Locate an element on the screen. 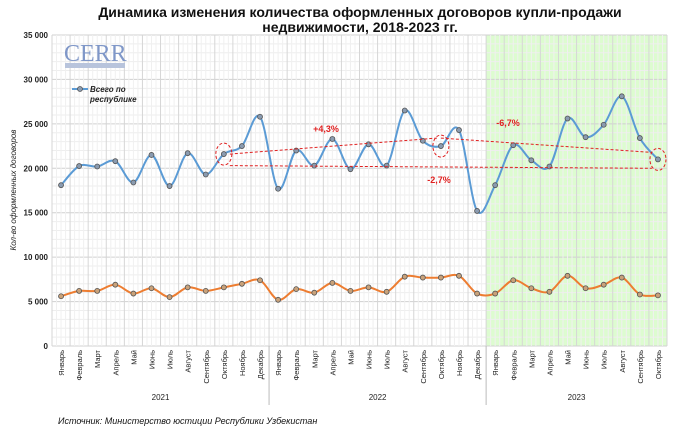 This screenshot has height=439, width=680. legend-label: республике is located at coordinates (113, 99).